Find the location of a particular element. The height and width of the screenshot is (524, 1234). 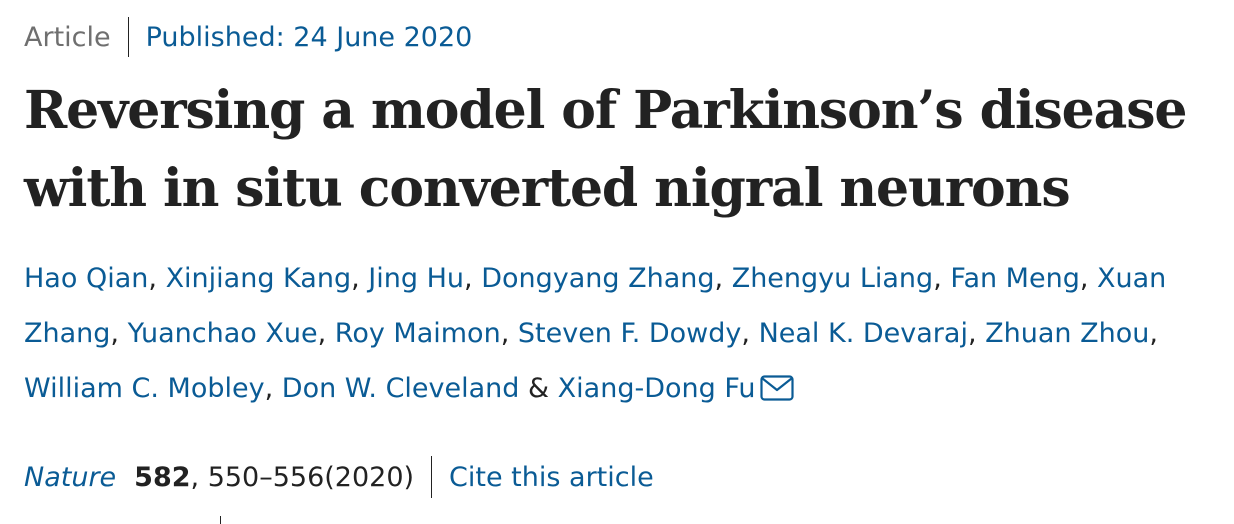

article-meta: Article Published: 24 June 2020 is located at coordinates (248, 37).